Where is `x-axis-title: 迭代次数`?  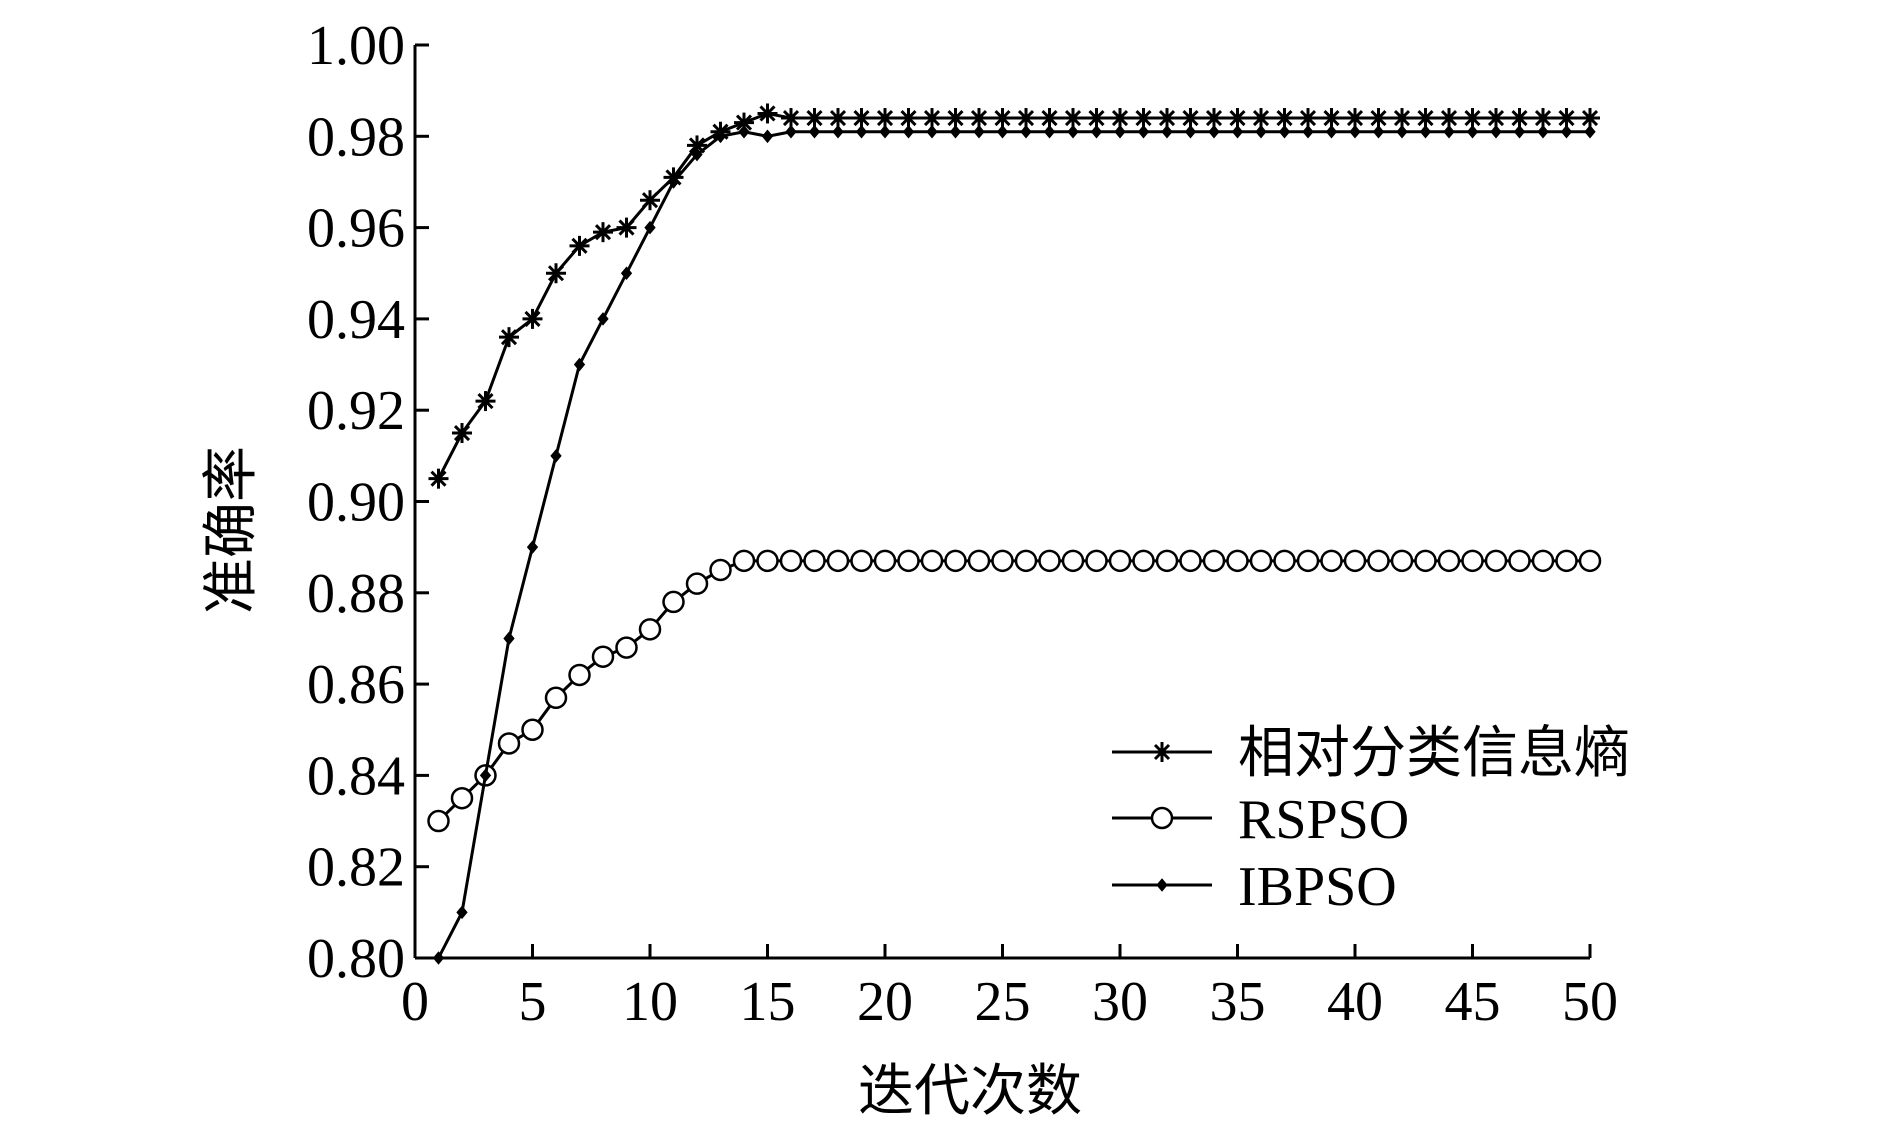
x-axis-title: 迭代次数 is located at coordinates (970, 1091).